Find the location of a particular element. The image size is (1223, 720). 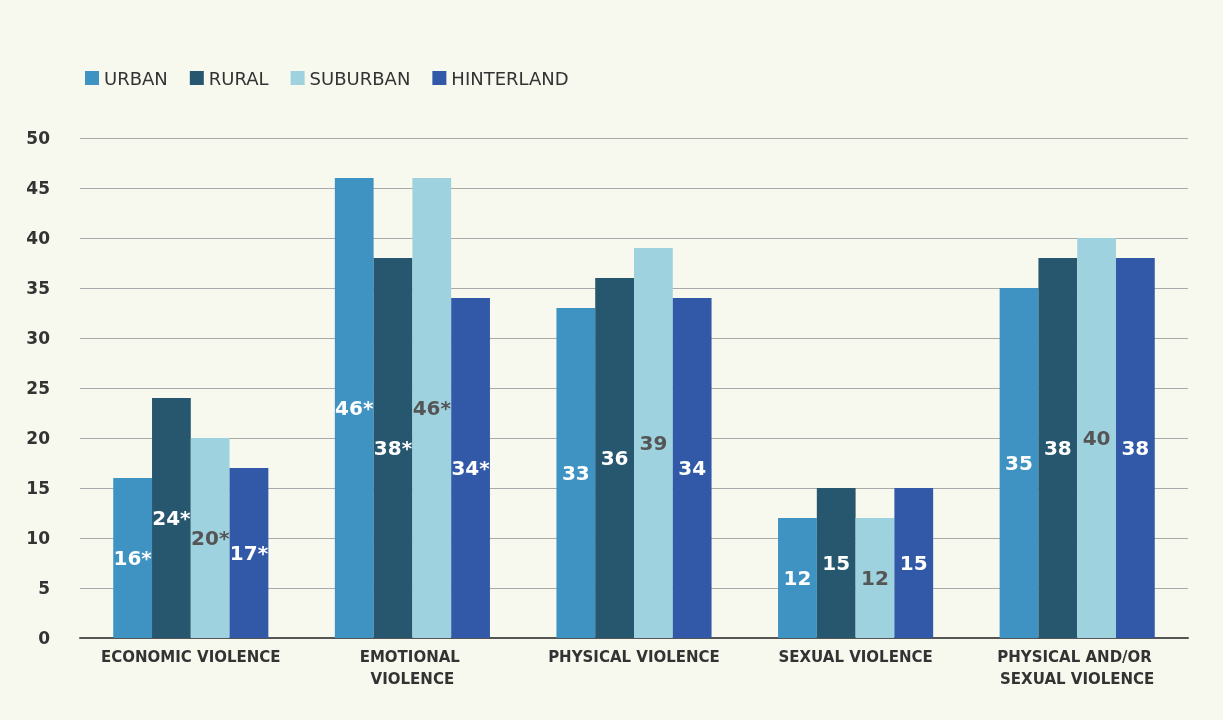

y-tick-label: 45 is located at coordinates (38, 188).